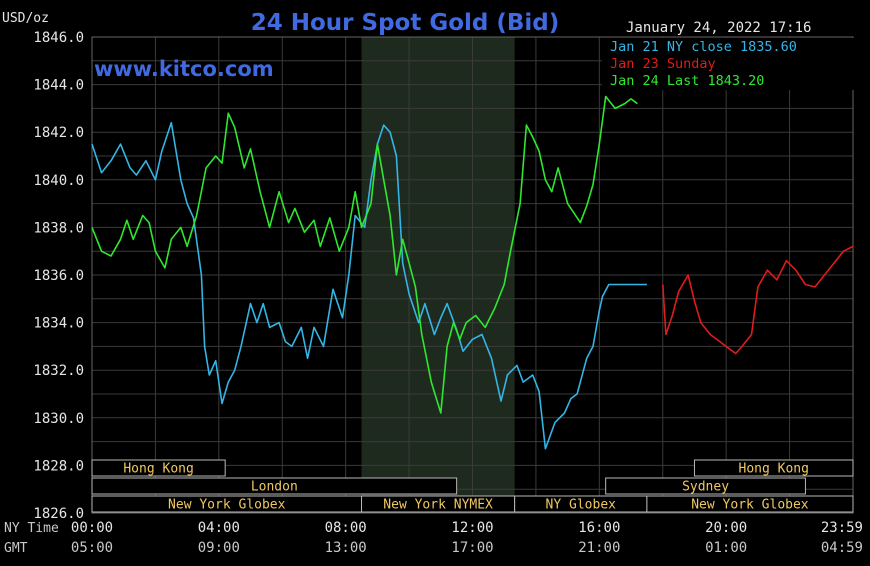  Describe the element at coordinates (92, 548) in the screenshot. I see `x-tick-label: 05:00` at that location.